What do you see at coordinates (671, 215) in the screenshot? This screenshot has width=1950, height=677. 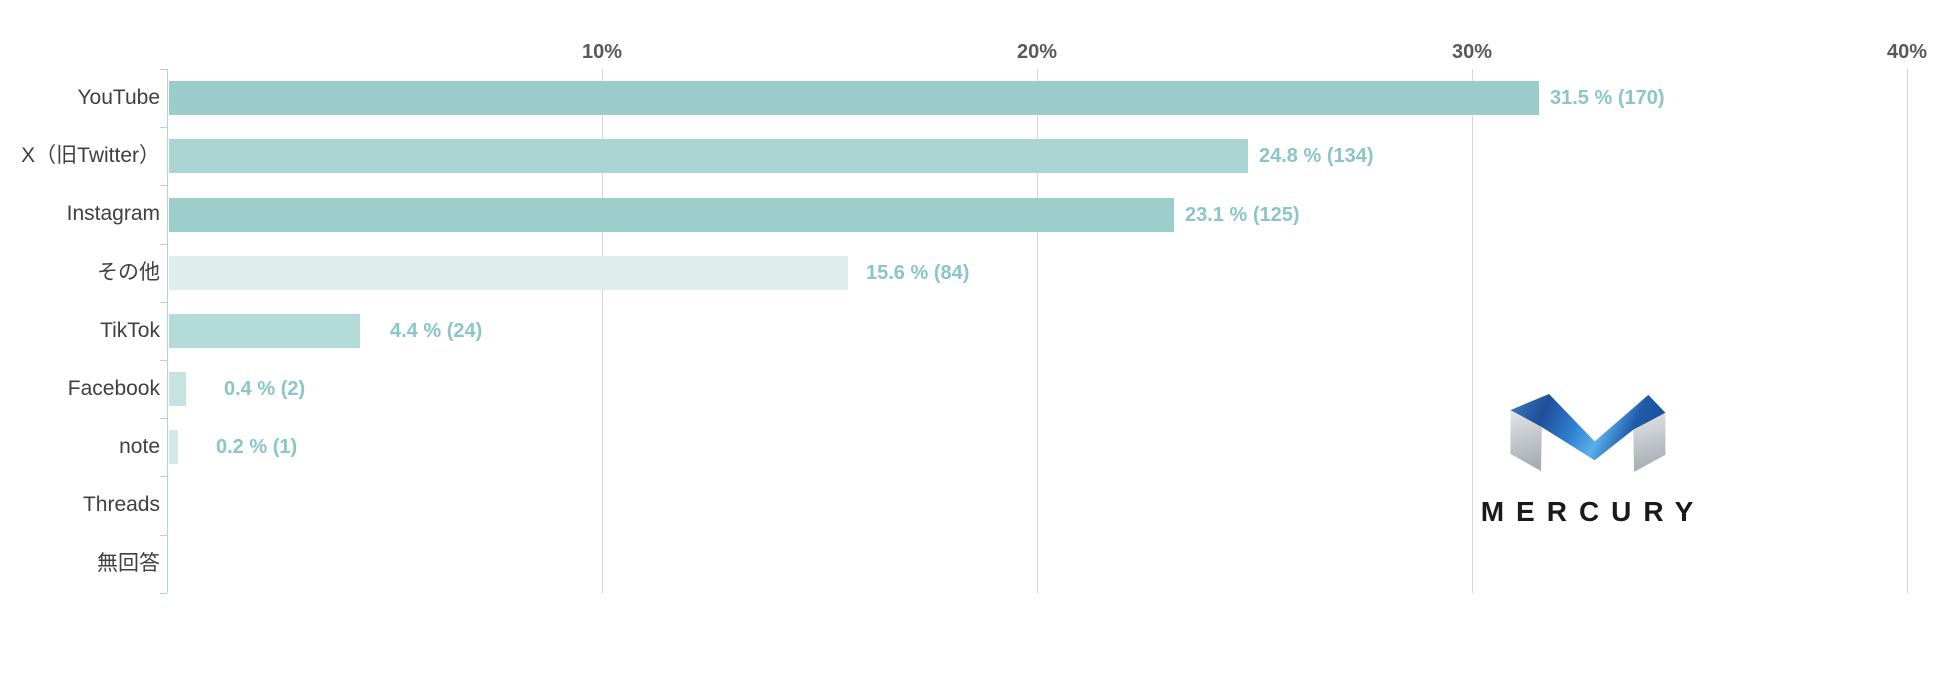 I see `bar-Instagram` at bounding box center [671, 215].